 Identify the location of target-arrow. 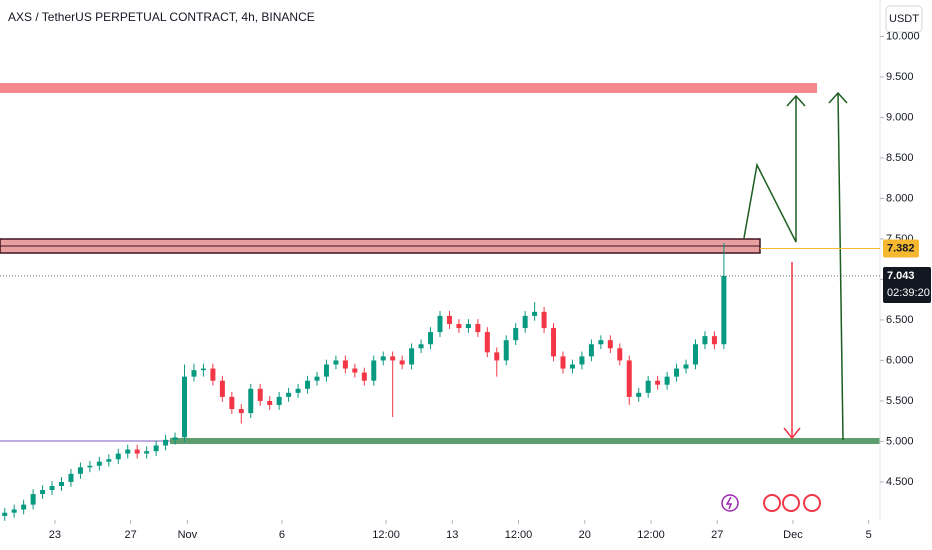
(840, 266).